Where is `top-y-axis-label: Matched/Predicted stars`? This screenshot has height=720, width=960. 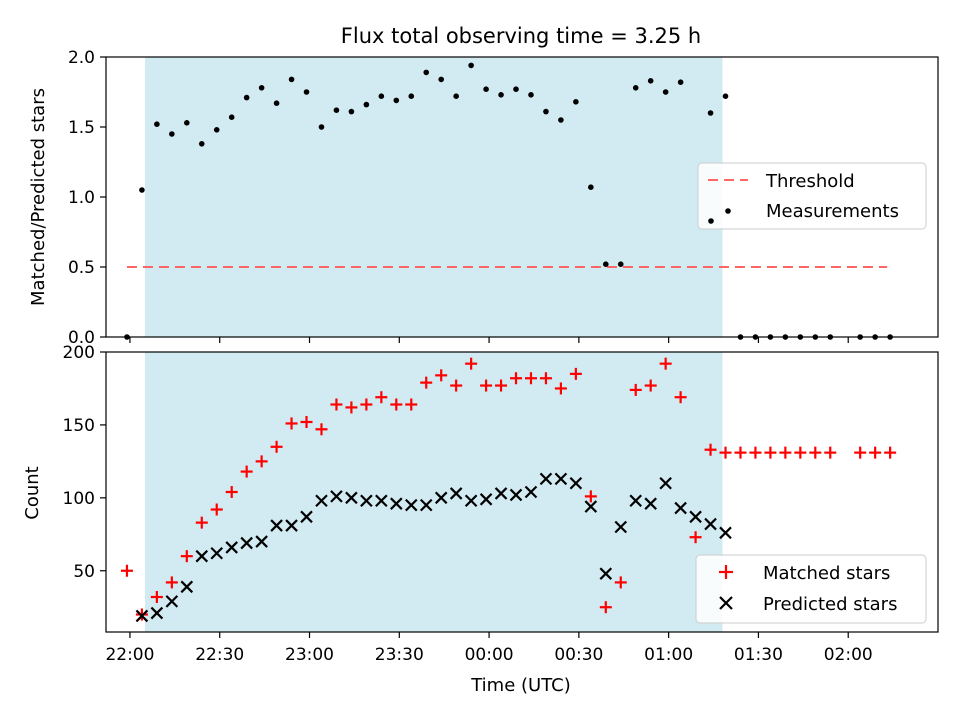 top-y-axis-label: Matched/Predicted stars is located at coordinates (38, 197).